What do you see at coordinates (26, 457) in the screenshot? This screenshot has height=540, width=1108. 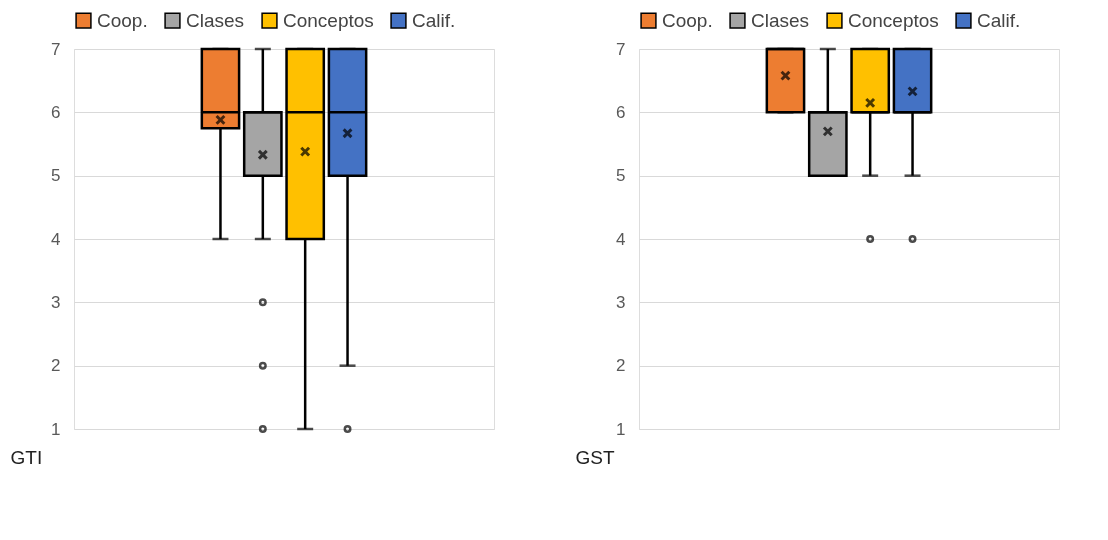 I see `text: GTI` at bounding box center [26, 457].